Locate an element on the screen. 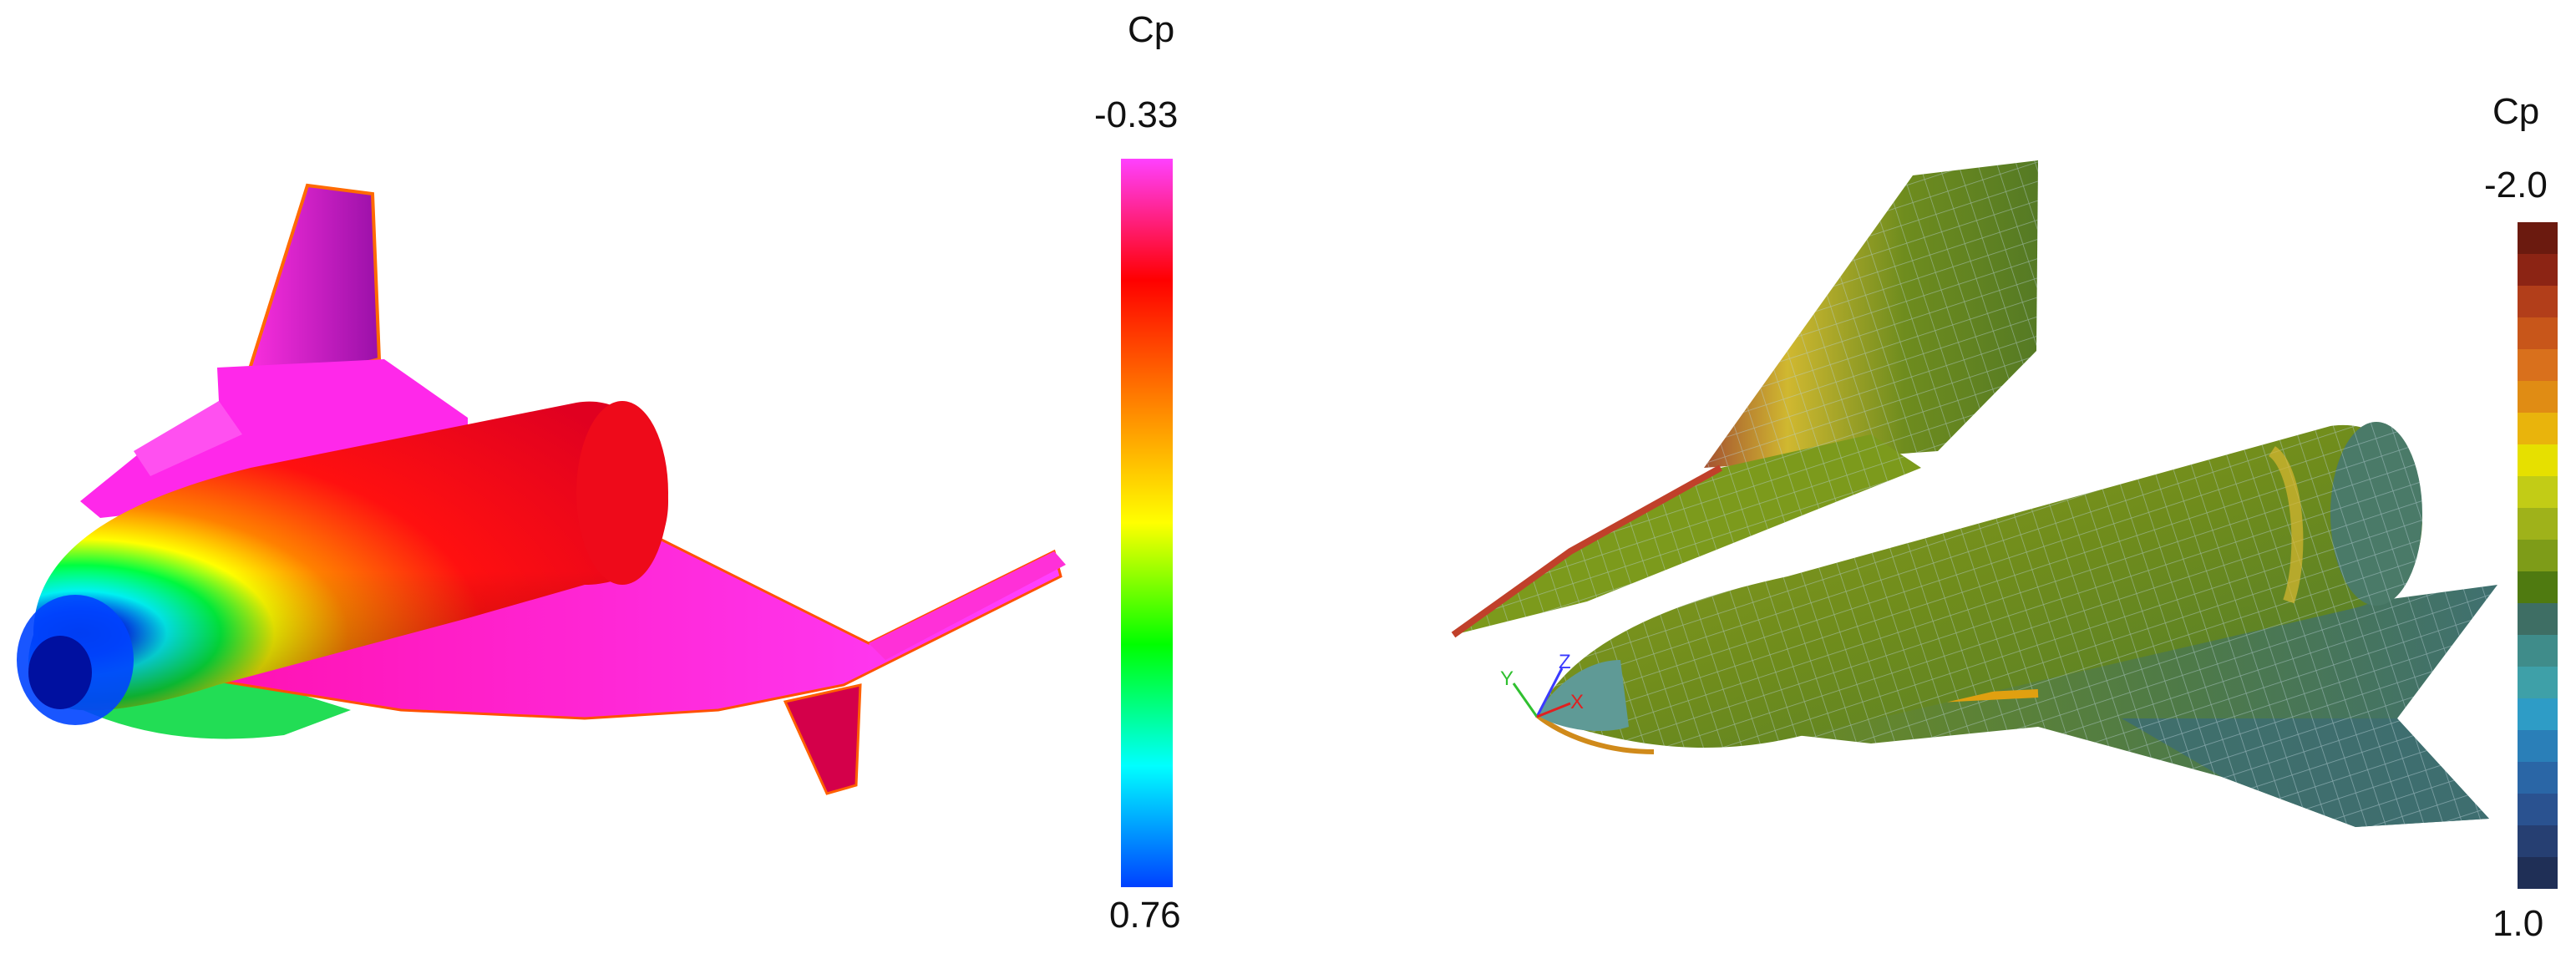  right-colorbar is located at coordinates (2538, 555).